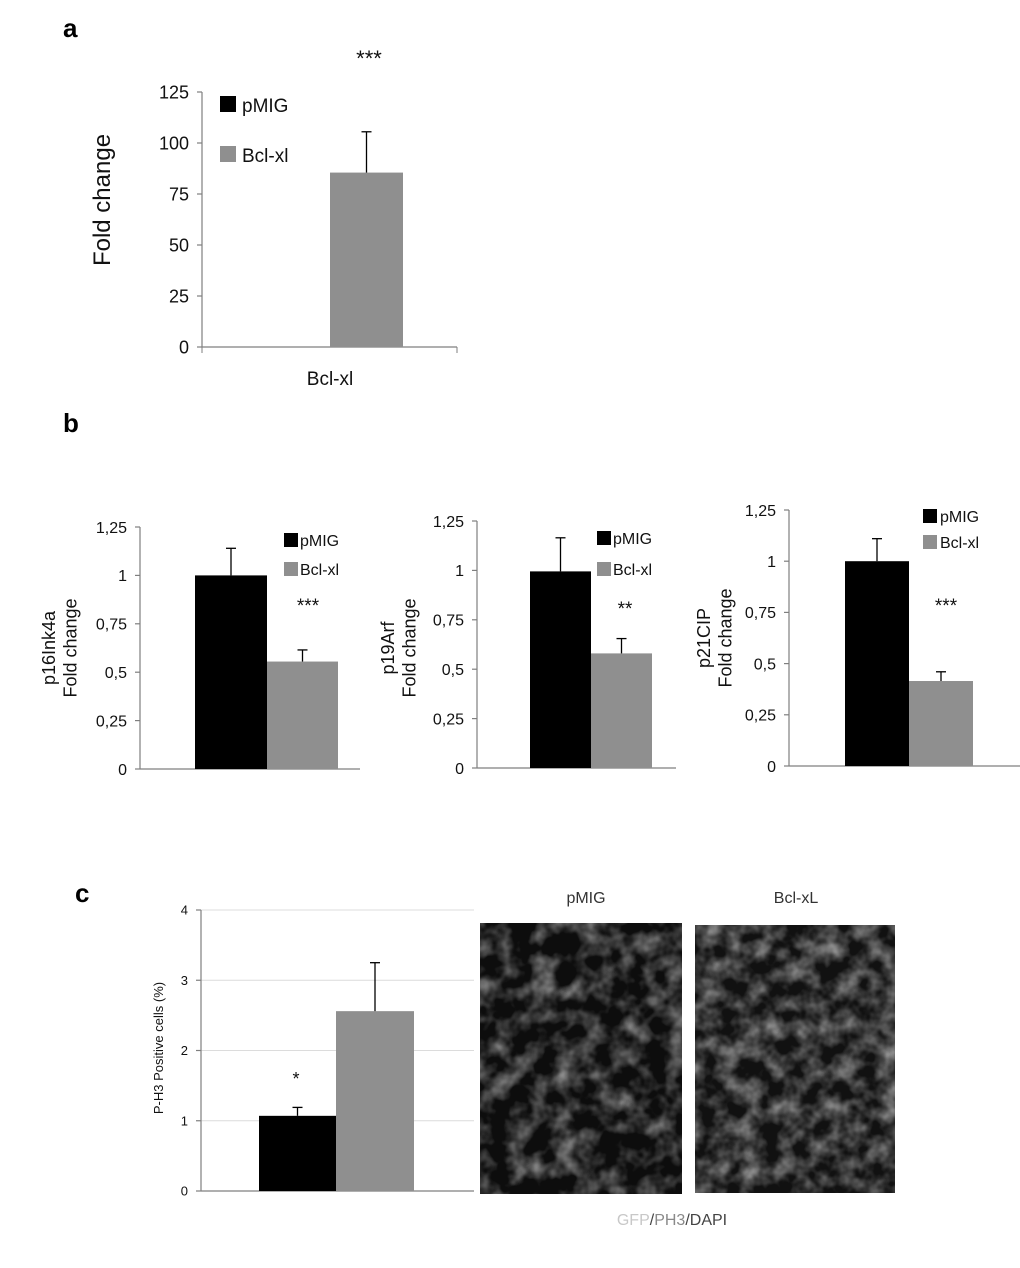 Image resolution: width=1020 pixels, height=1268 pixels. What do you see at coordinates (652, 1220) in the screenshot?
I see `caption-sep: /` at bounding box center [652, 1220].